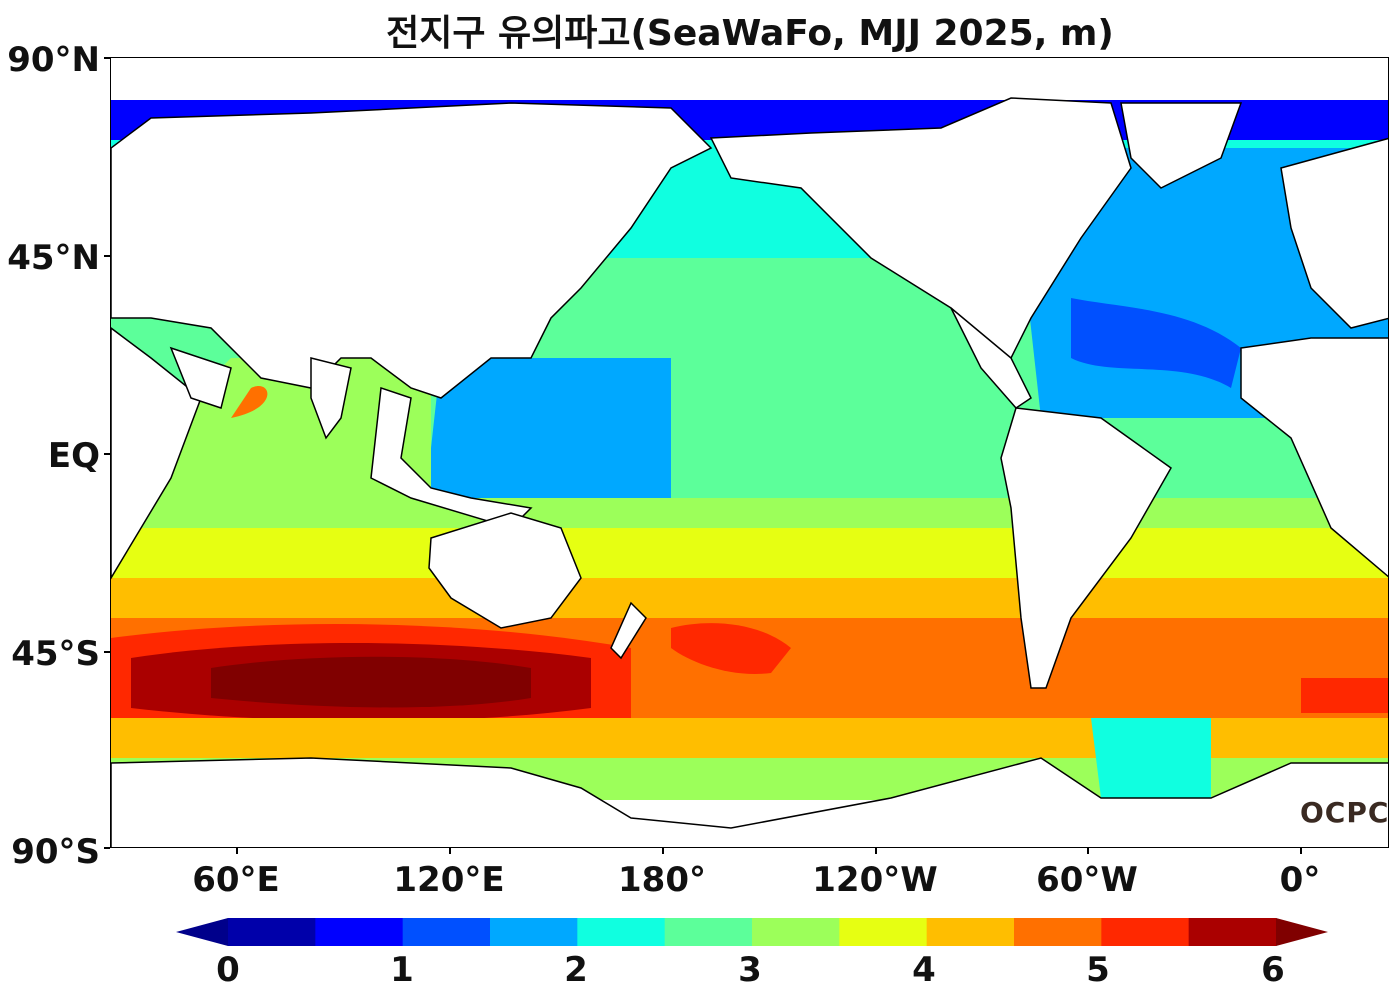 The width and height of the screenshot is (1400, 1003). What do you see at coordinates (875, 880) in the screenshot?
I see `lon-label-120w: 120°W` at bounding box center [875, 880].